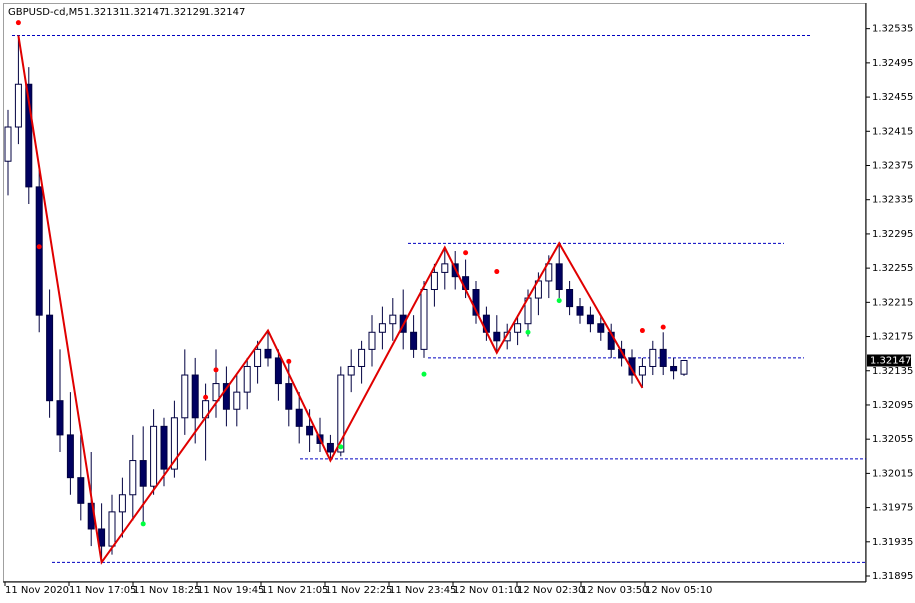 This screenshot has width=915, height=603. I want to click on x-tick-label: 11 Nov 23:45, so click(422, 590).